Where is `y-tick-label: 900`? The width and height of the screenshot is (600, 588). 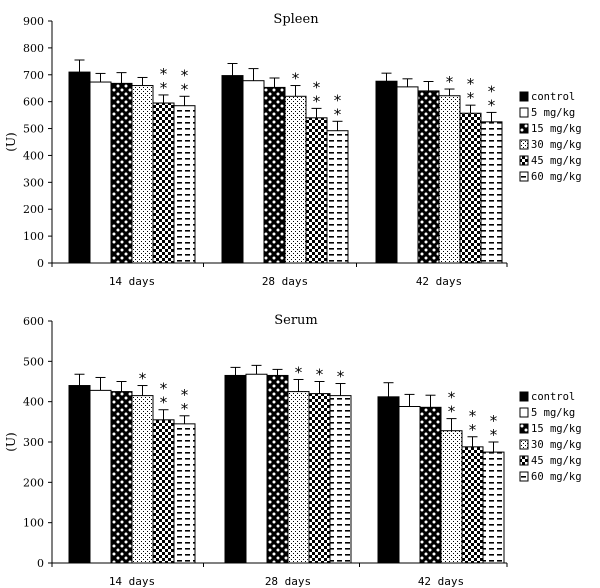
y-tick-label: 900 is located at coordinates (33, 21).